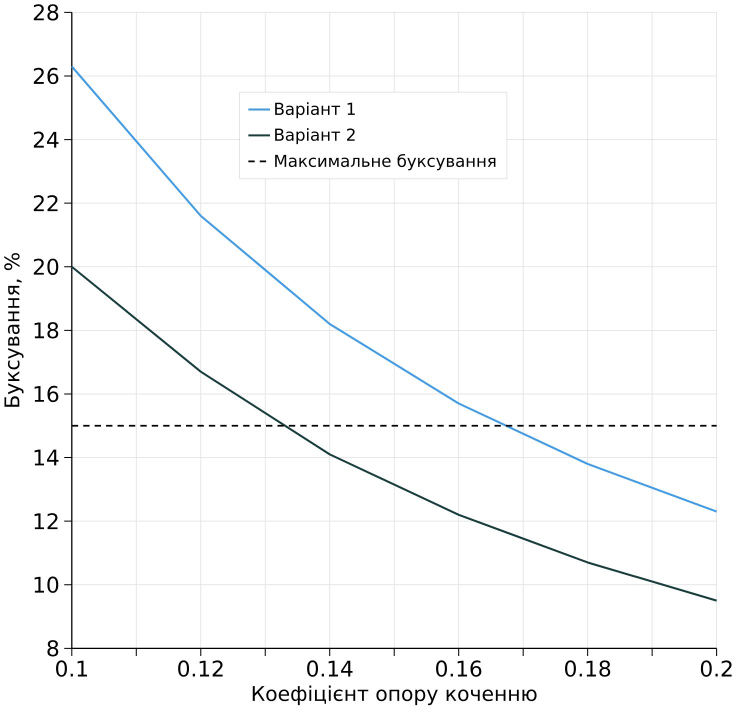 Image resolution: width=738 pixels, height=709 pixels. I want to click on x-tick-label: 0.14, so click(330, 668).